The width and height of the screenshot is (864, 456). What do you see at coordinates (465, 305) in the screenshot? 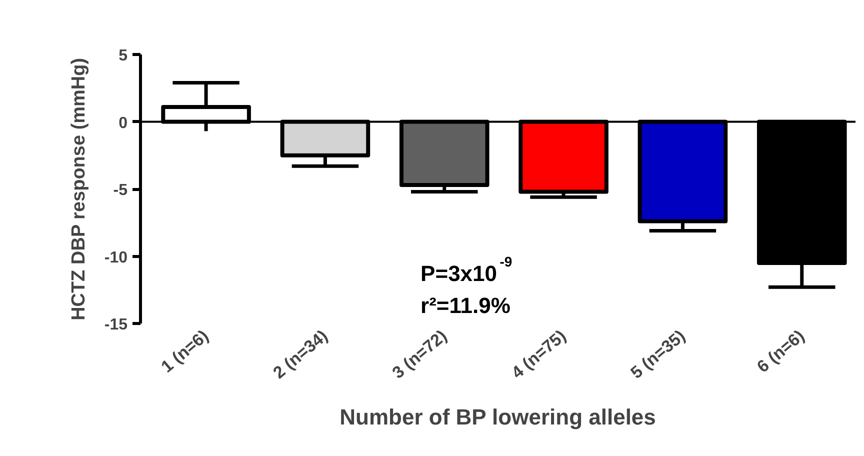
I see `annotation: r²=11.9%` at bounding box center [465, 305].